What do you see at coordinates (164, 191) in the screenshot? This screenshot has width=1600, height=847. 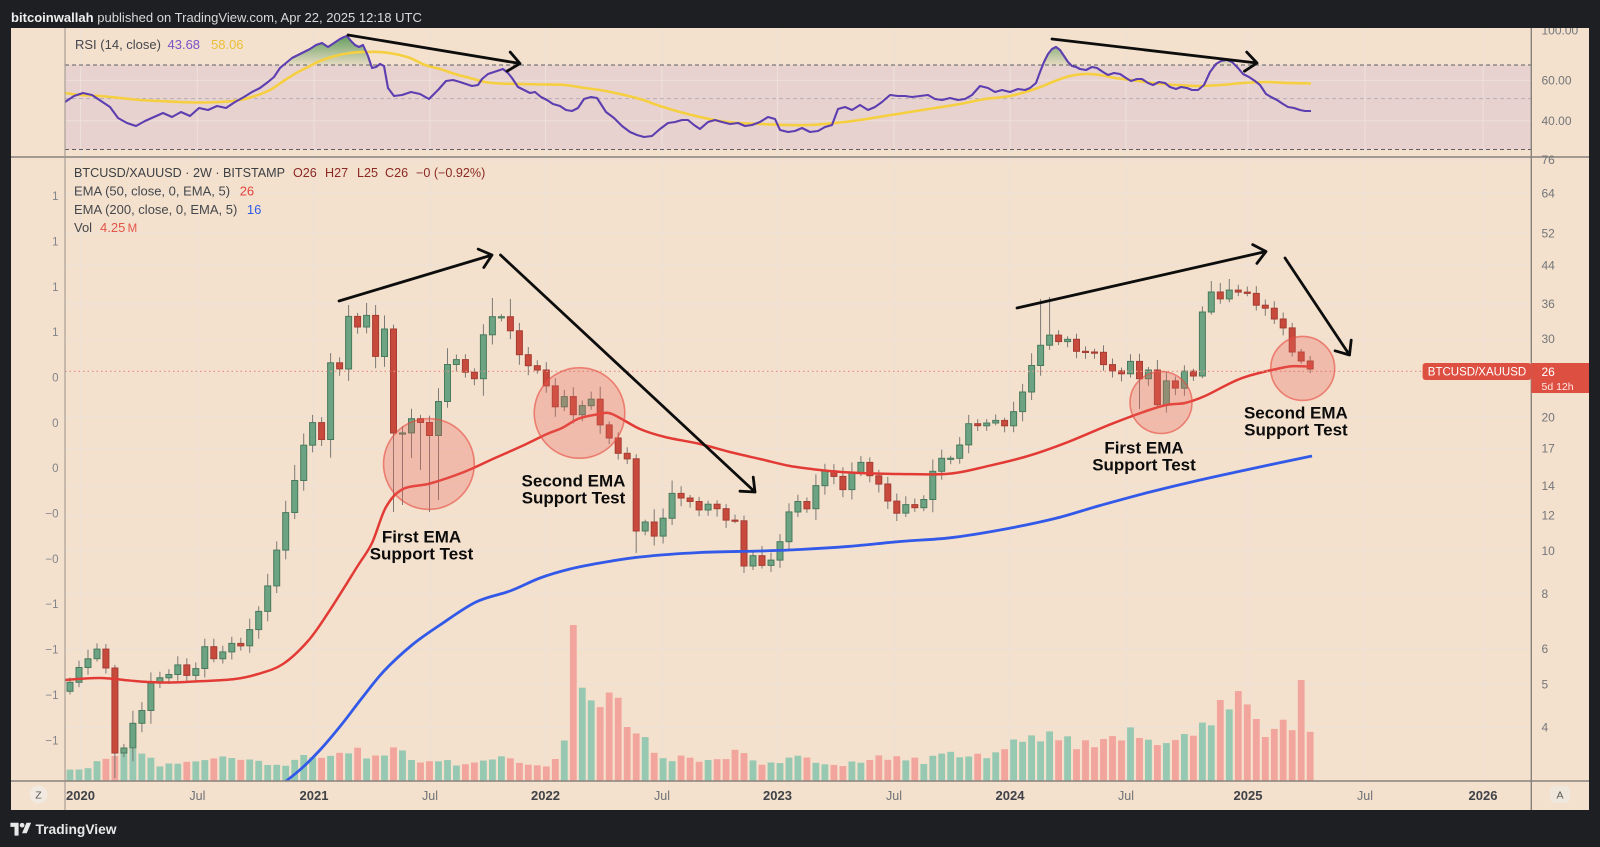 I see `svg-text:EMA (50, close, 0, EMA, 5)26: EMA (50, close, 0, EMA, 5) 26` at bounding box center [164, 191].